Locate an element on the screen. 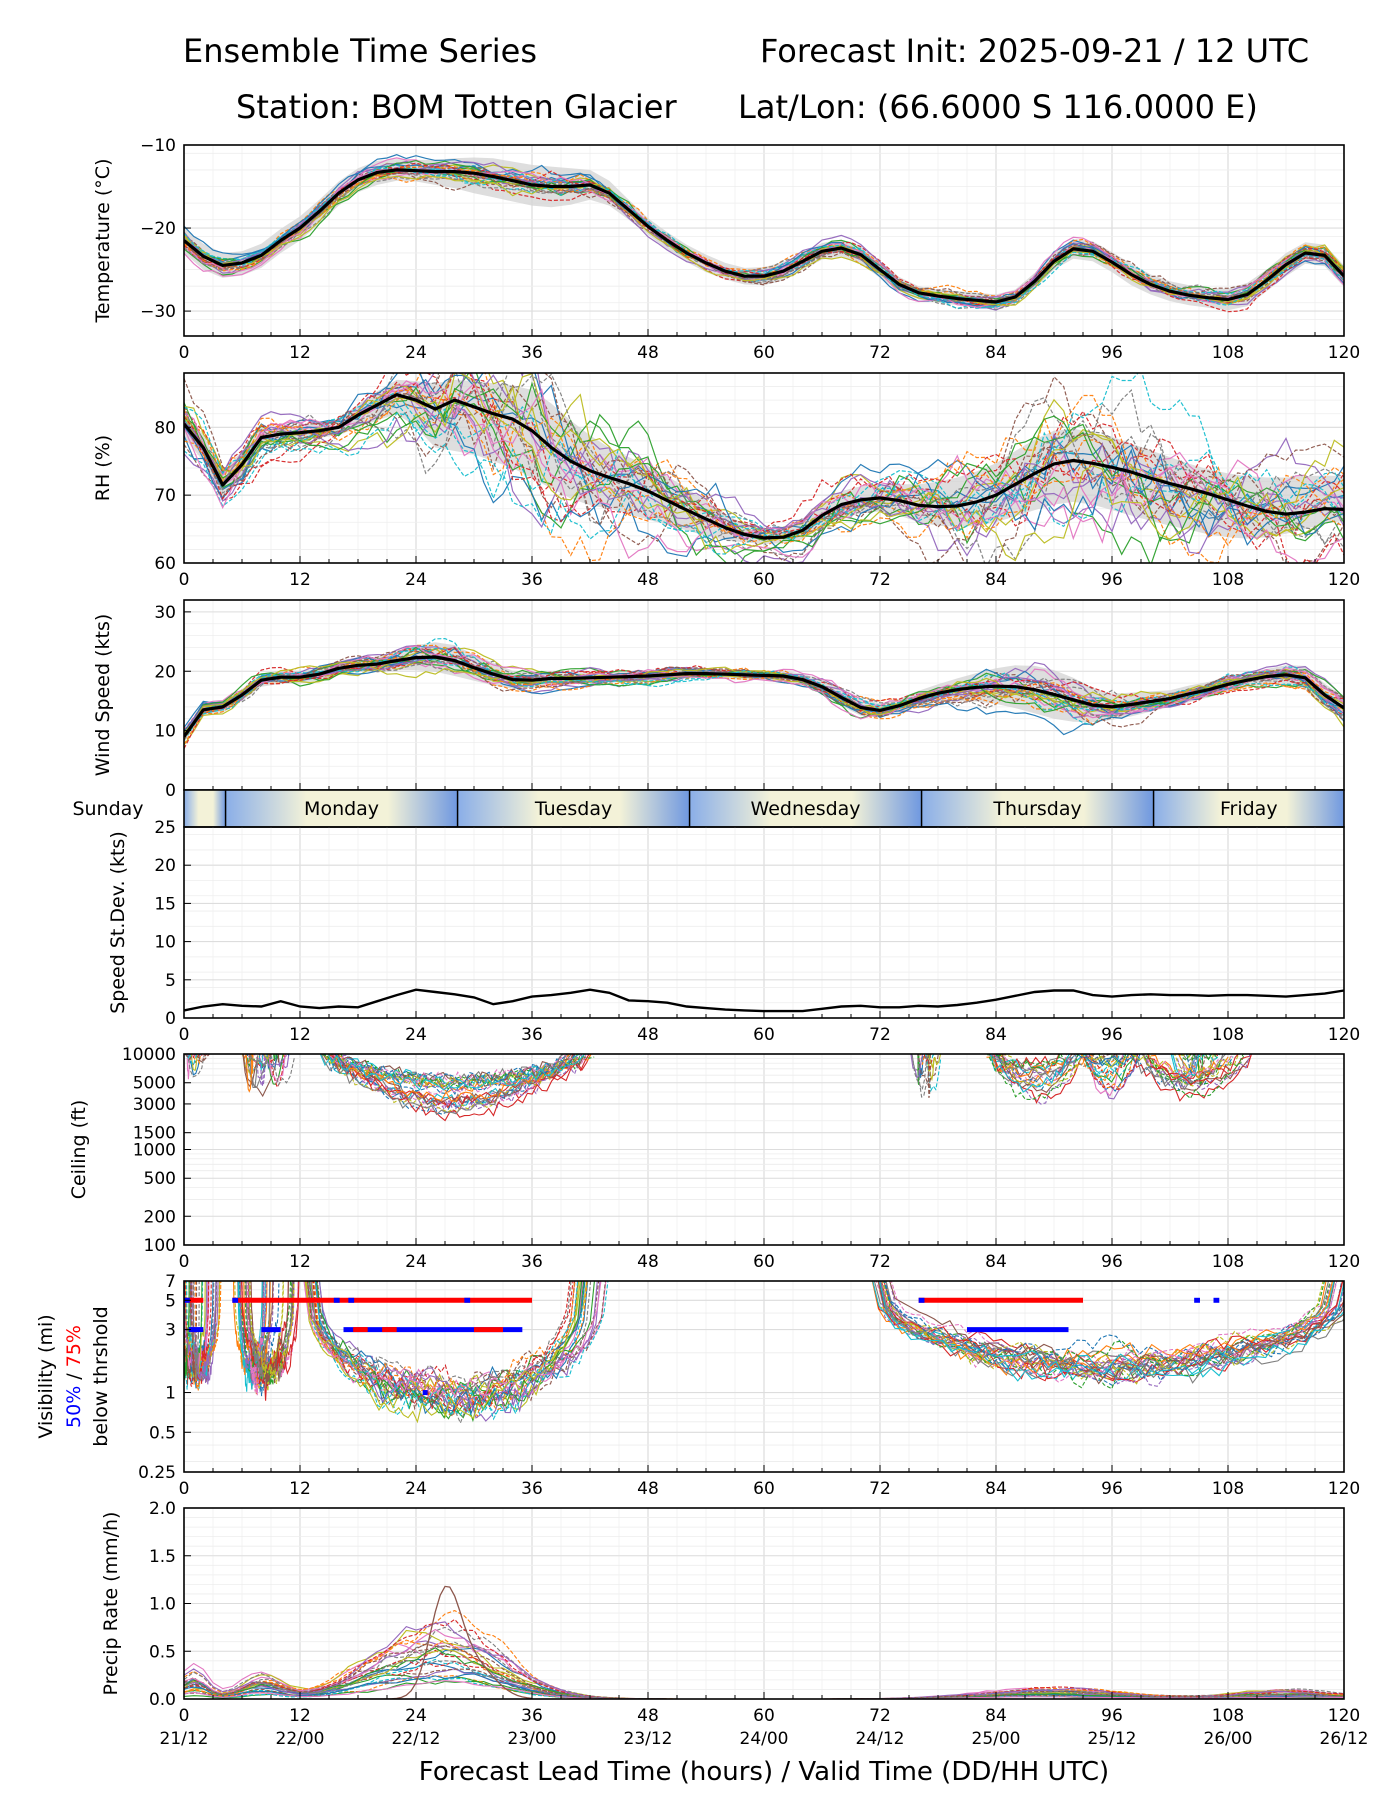  y-axis-label: Precip Rate (mm/h) is located at coordinates (111, 1604).